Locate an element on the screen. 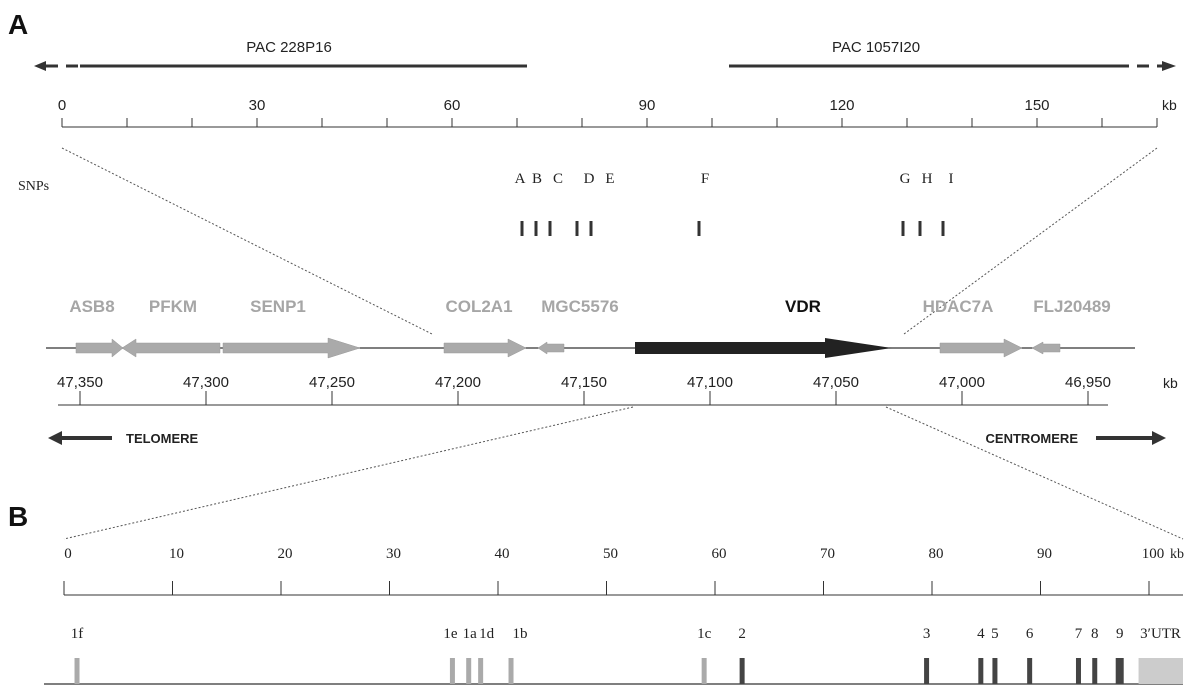 The width and height of the screenshot is (1192, 686). position-tick-label: 47,350 is located at coordinates (80, 382).